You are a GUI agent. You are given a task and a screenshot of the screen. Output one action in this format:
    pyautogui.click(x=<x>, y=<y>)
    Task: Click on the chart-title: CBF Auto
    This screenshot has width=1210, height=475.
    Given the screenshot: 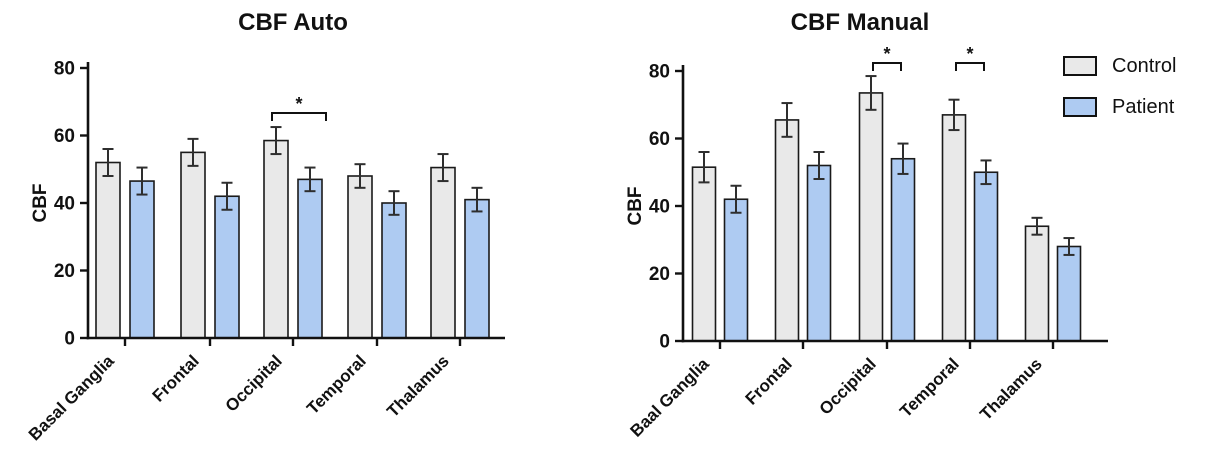 What is the action you would take?
    pyautogui.click(x=293, y=22)
    